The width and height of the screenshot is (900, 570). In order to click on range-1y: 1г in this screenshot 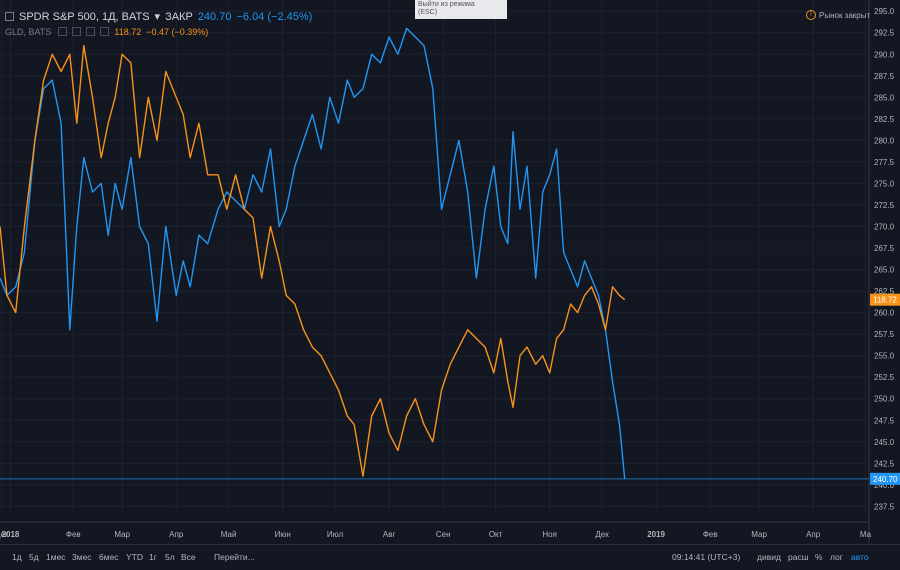, I will do `click(153, 557)`.